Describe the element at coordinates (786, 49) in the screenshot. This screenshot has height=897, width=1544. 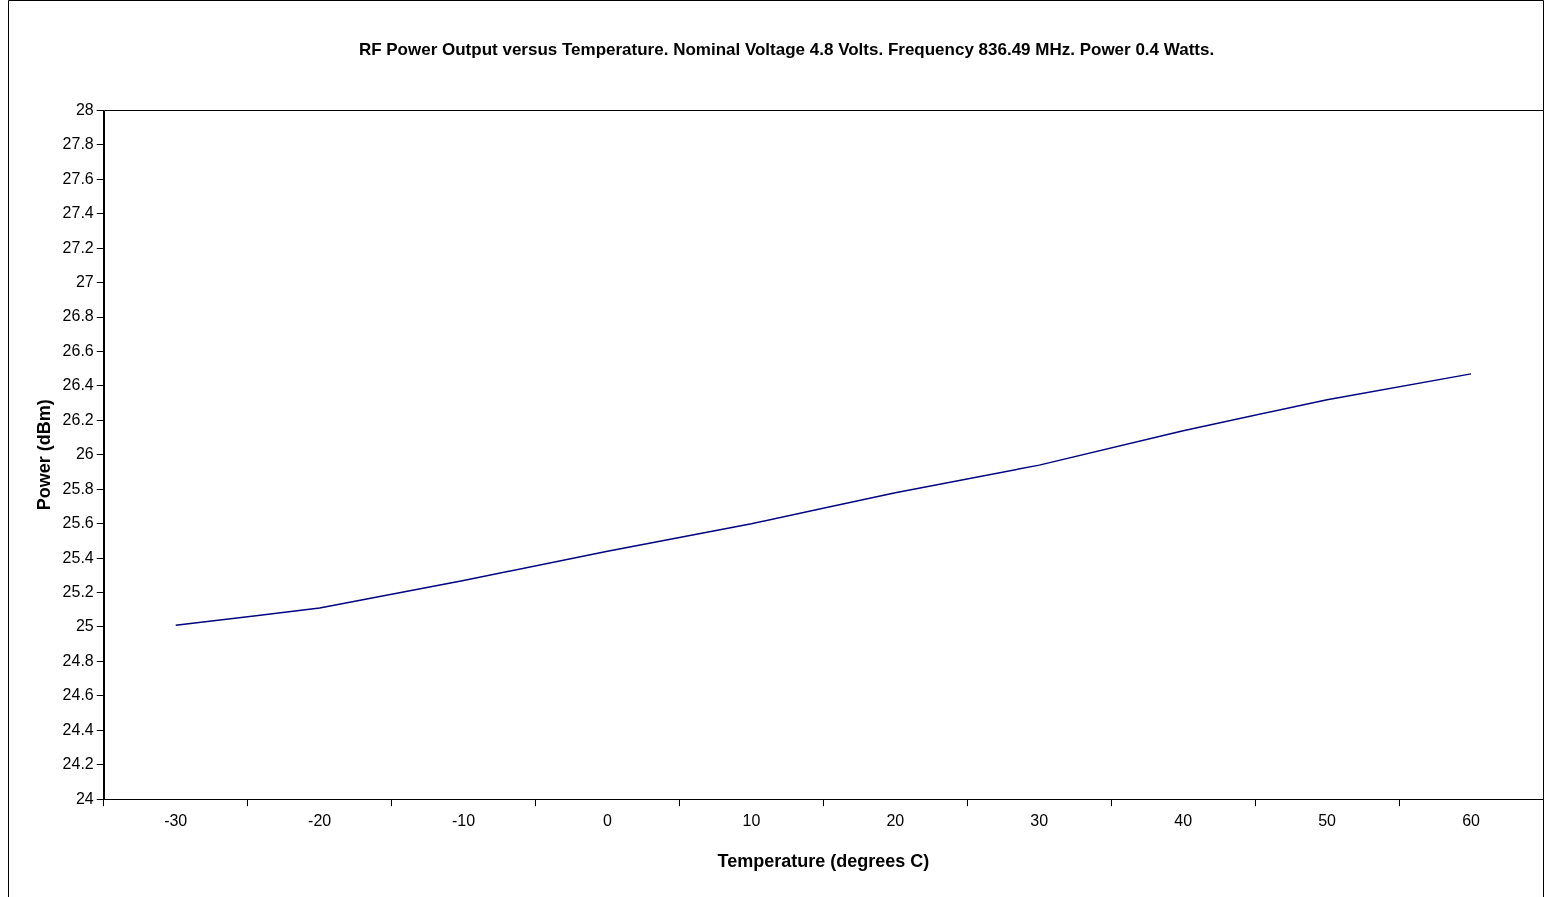
I see `chart-title: RF Power Output versus Temperature. Nominal Voltage 4.8 Volts. Frequency 836.49 MHz. Power 0.4 Watts.` at that location.